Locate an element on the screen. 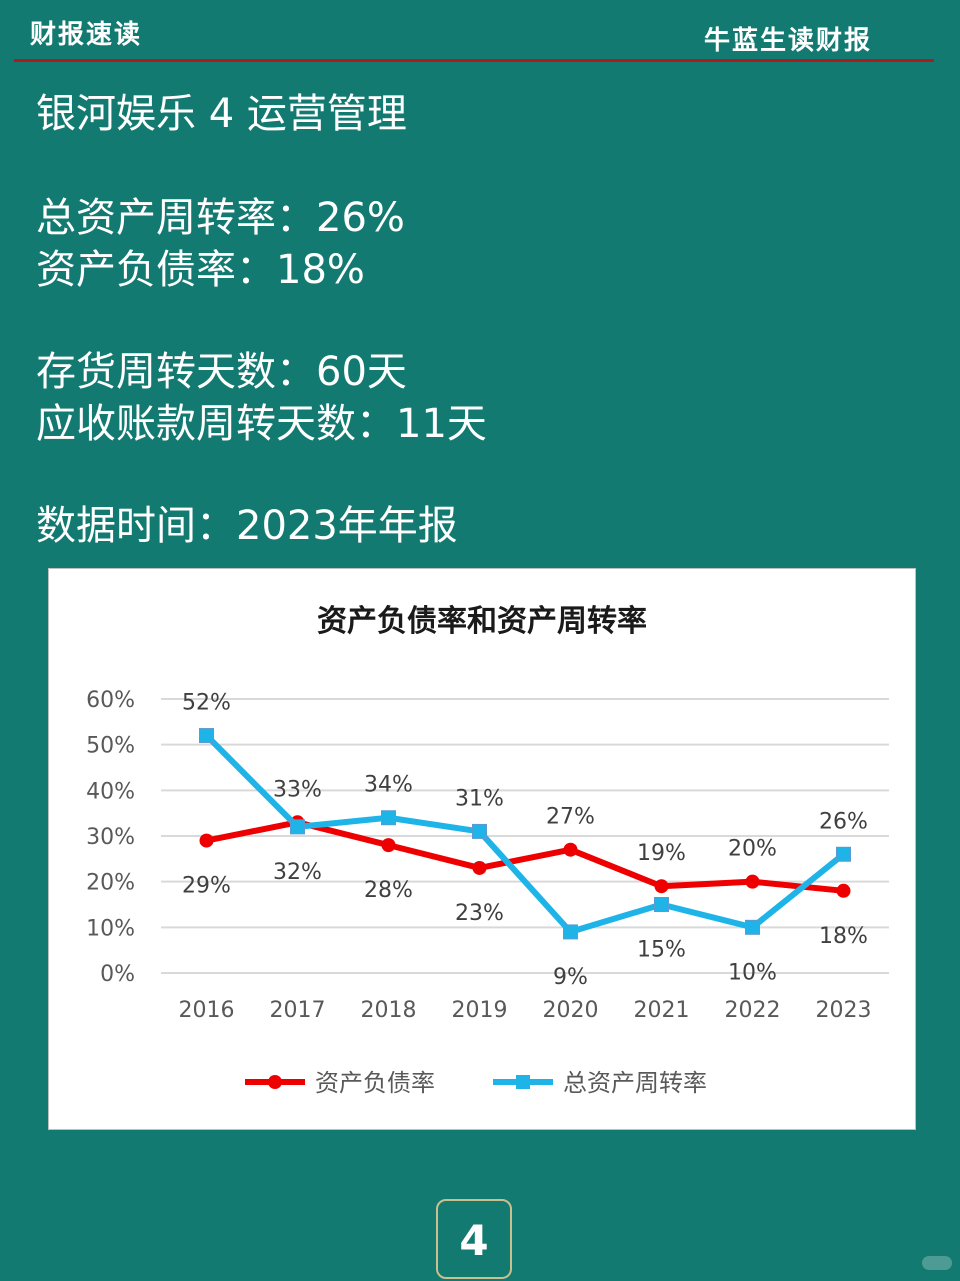  data-time-text: 数据时间：2023年年报 is located at coordinates (247, 526).